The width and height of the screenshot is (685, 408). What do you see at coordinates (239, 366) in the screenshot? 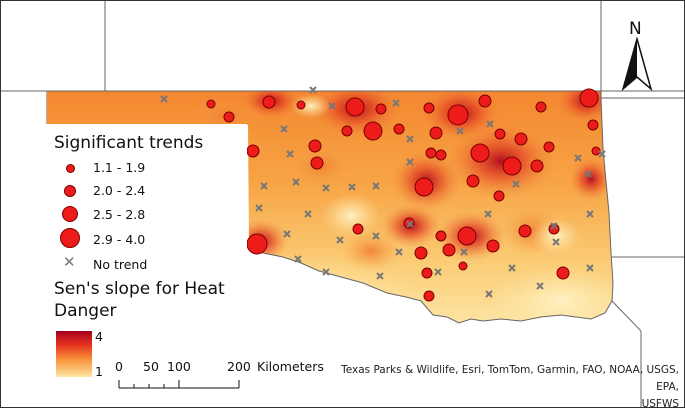
I see `scale-tick-200: 200` at bounding box center [239, 366].